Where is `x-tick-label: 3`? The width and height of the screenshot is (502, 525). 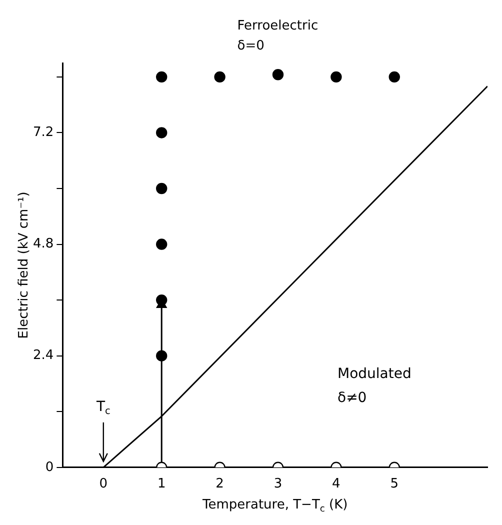
x-tick-label: 3 is located at coordinates (278, 484).